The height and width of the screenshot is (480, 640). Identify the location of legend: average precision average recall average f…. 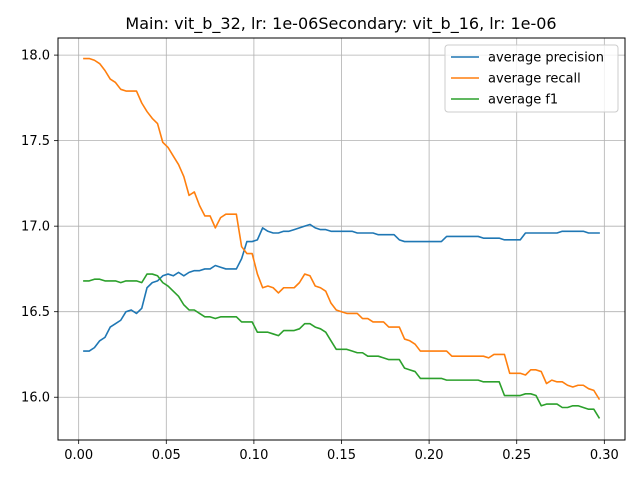
(531, 78).